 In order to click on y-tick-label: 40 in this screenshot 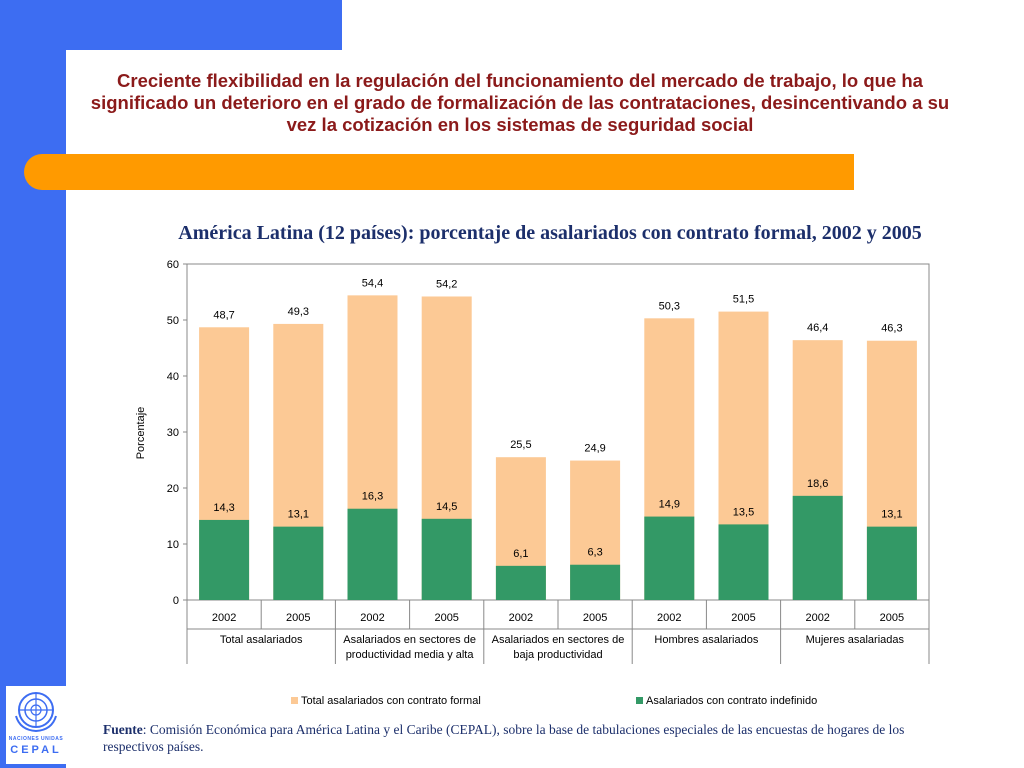, I will do `click(173, 377)`.